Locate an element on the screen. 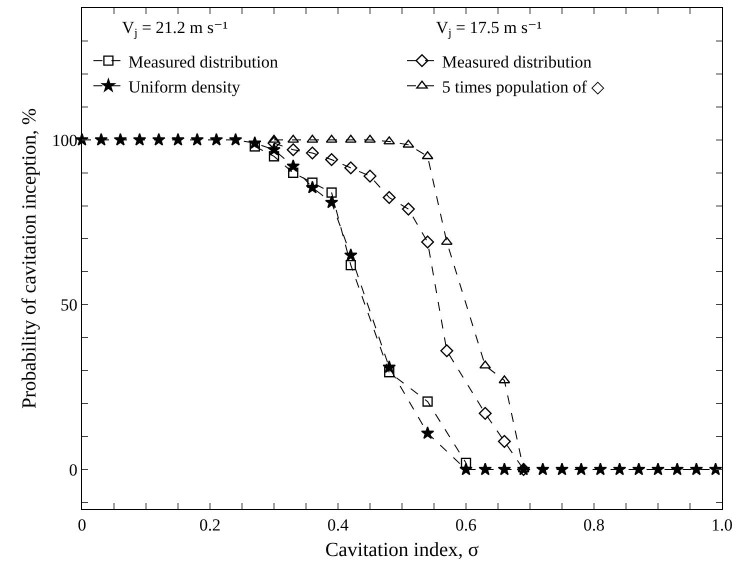 The image size is (737, 565). x-tick-label: 0.8 is located at coordinates (594, 525).